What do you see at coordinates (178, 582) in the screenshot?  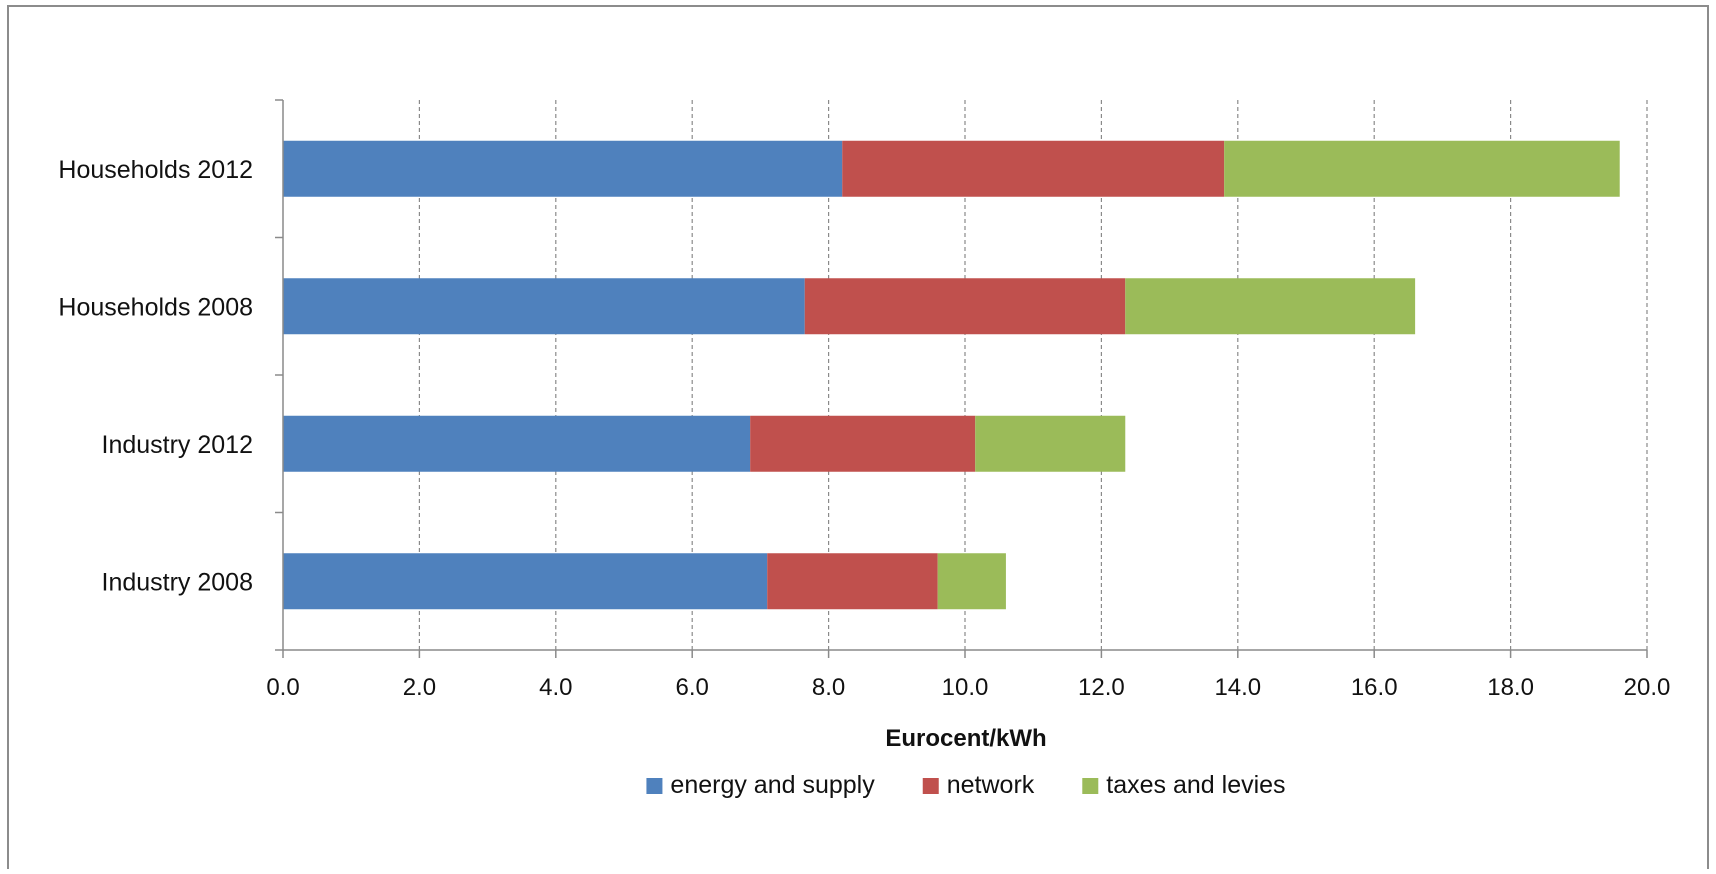 I see `y-category-label-3: Industry 2008` at bounding box center [178, 582].